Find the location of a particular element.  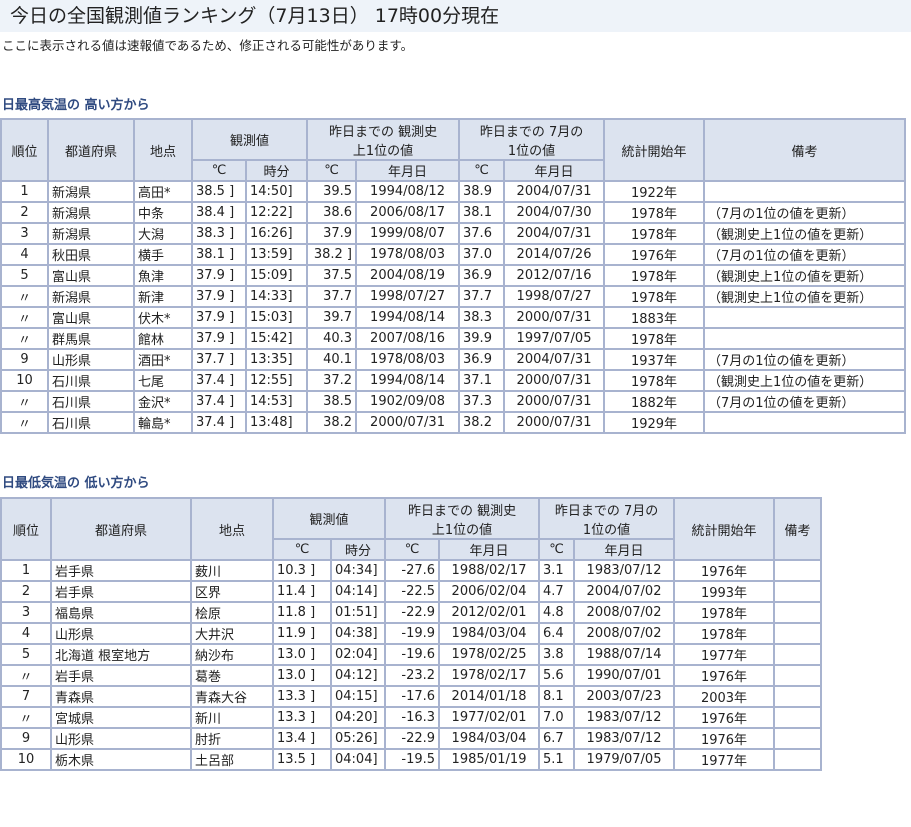

cell-obs-deg: 38.5 ] is located at coordinates (219, 191).